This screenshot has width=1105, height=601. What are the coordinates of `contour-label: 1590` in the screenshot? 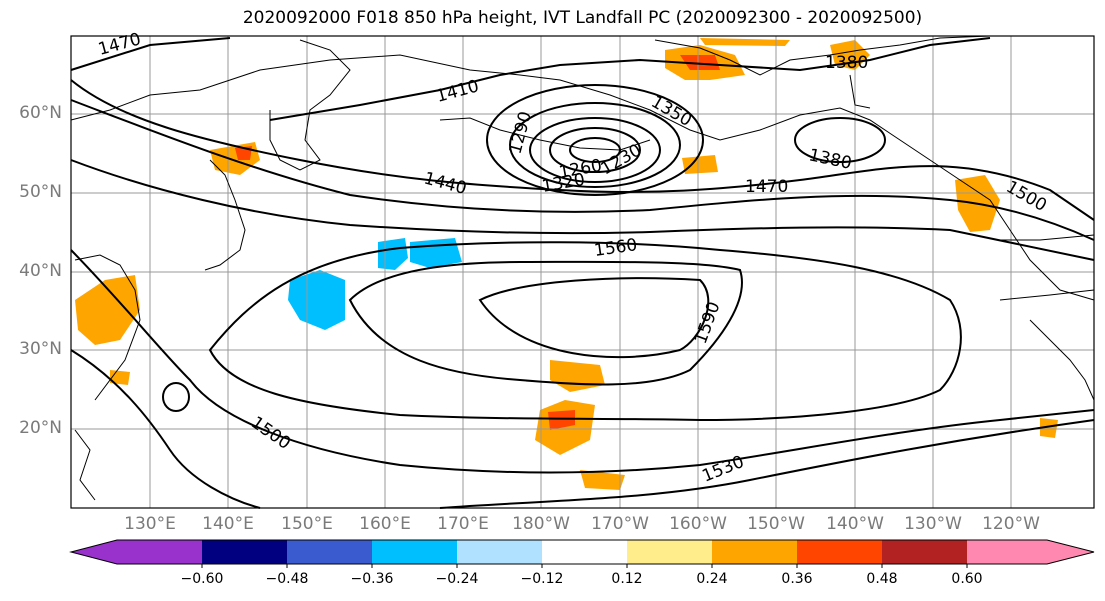 It's located at (708, 322).